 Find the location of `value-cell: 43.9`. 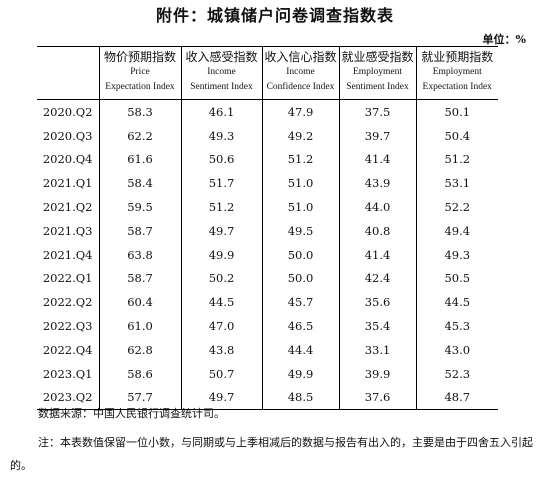

value-cell: 43.9 is located at coordinates (377, 183).